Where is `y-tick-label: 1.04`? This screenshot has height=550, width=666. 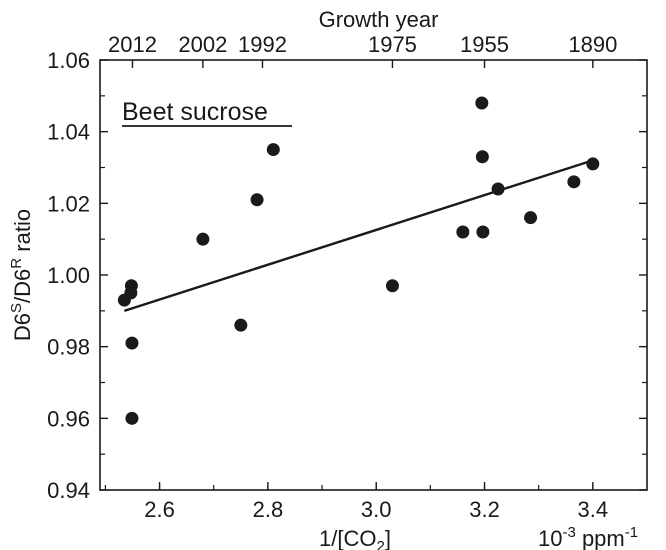
y-tick-label: 1.04 is located at coordinates (68, 132).